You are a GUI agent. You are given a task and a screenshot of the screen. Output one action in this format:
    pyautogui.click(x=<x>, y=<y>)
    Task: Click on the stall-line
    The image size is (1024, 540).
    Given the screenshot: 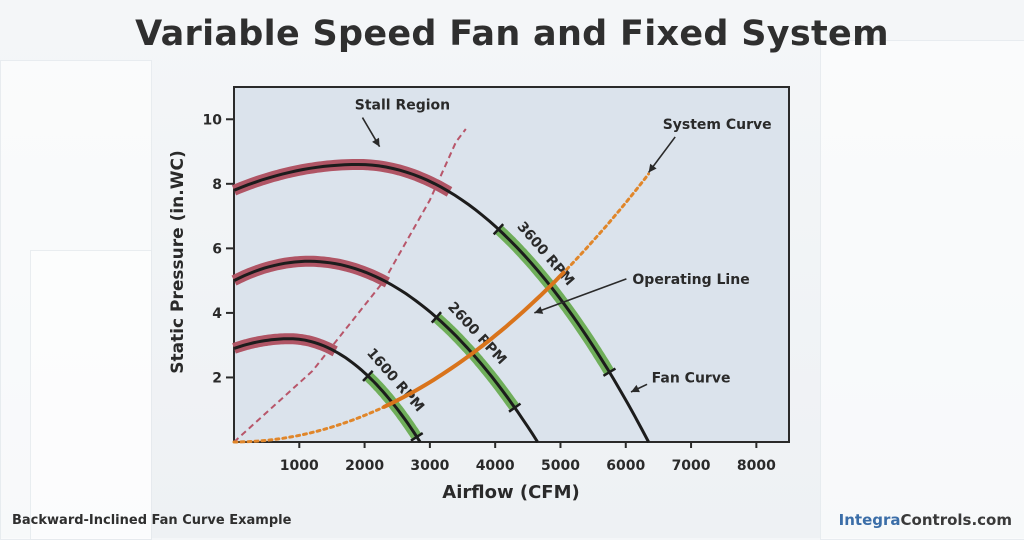 What is the action you would take?
    pyautogui.click(x=350, y=285)
    